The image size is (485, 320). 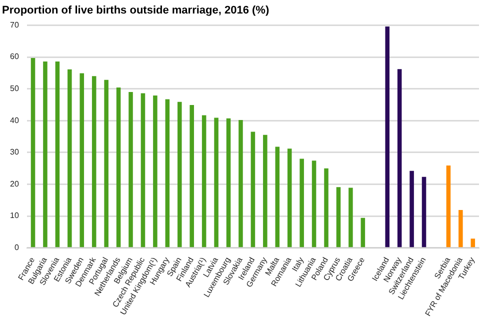 I want to click on y-tick-label: 70, so click(x=15, y=25).